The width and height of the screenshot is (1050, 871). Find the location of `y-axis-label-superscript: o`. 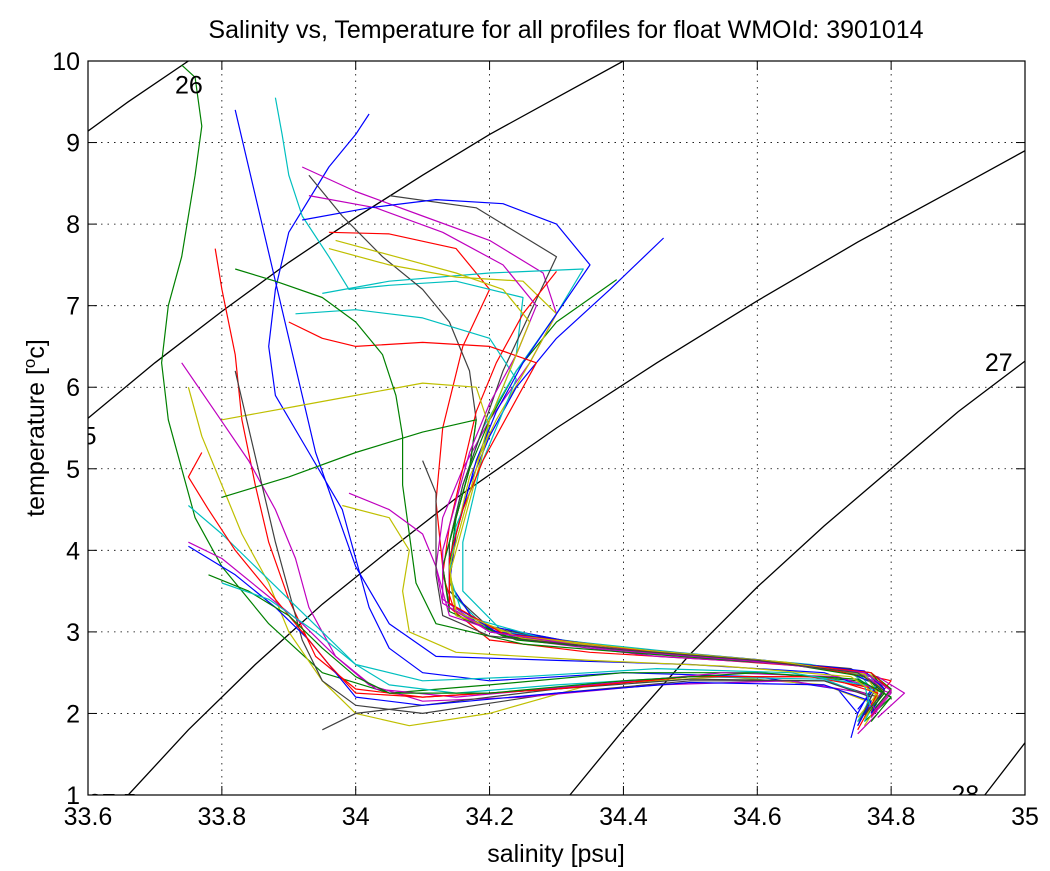

y-axis-label-superscript: o is located at coordinates (29, 363).